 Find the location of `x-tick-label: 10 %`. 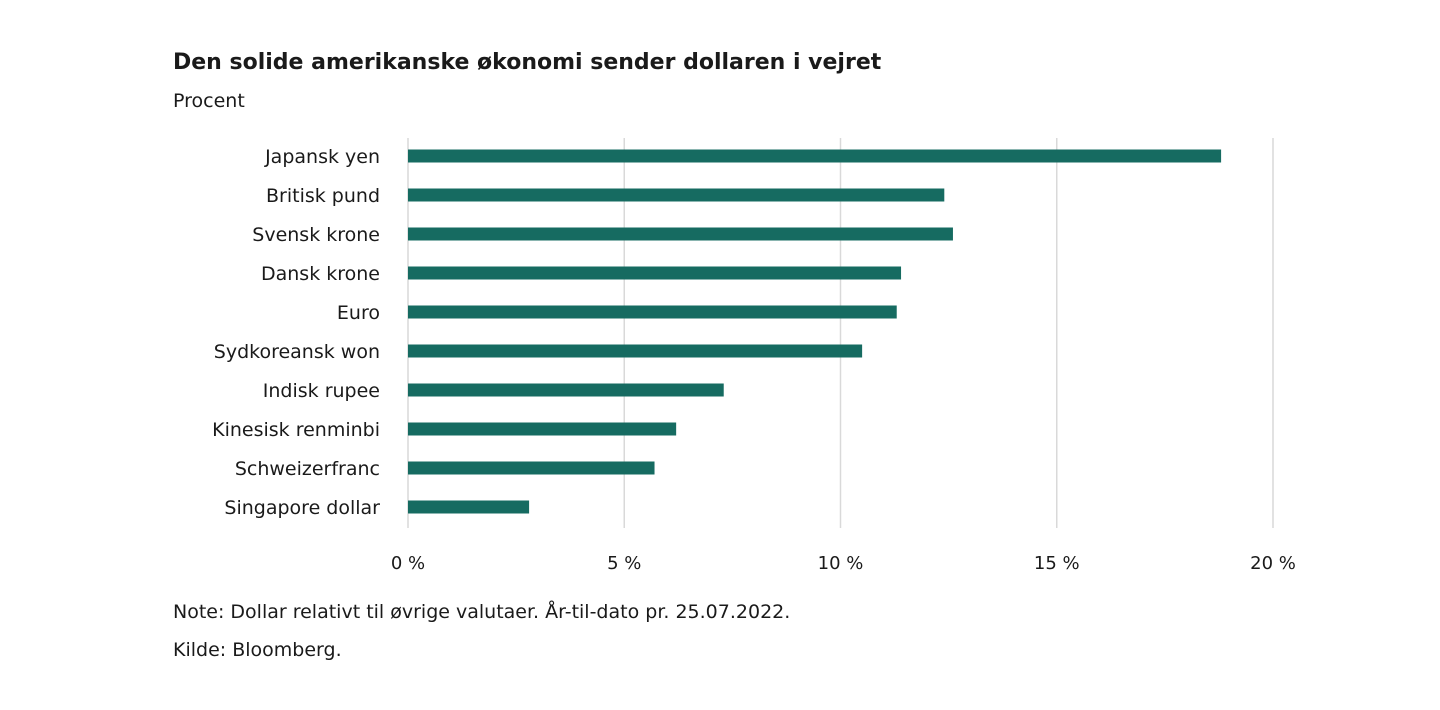

x-tick-label: 10 % is located at coordinates (841, 563).